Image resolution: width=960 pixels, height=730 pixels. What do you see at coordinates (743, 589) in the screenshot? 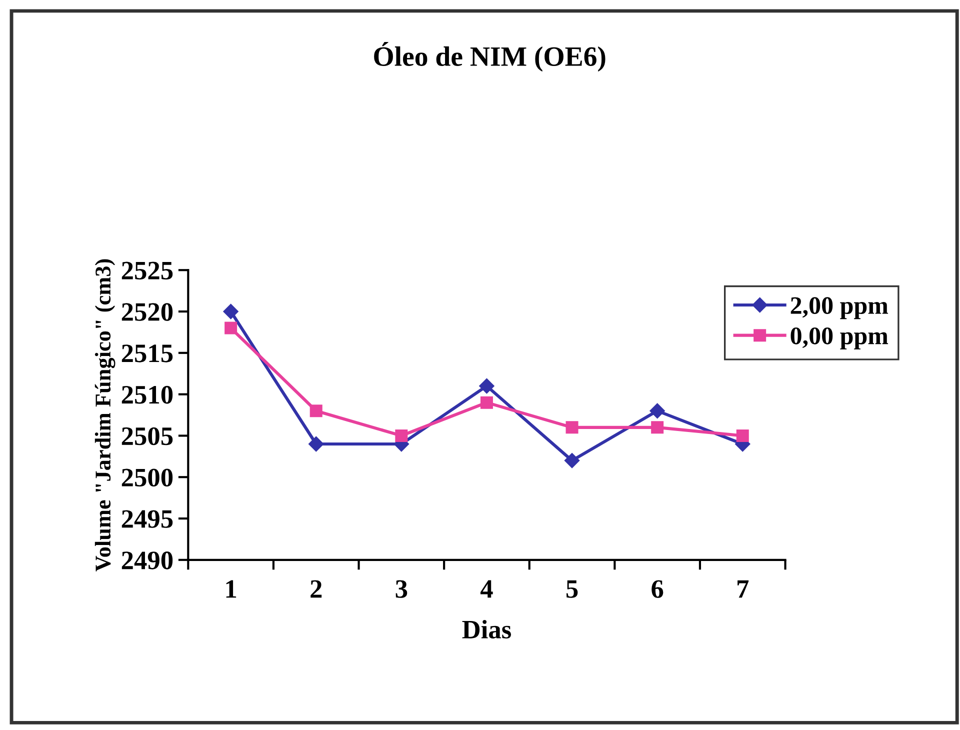
I see `x-tick-label: 7` at bounding box center [743, 589].